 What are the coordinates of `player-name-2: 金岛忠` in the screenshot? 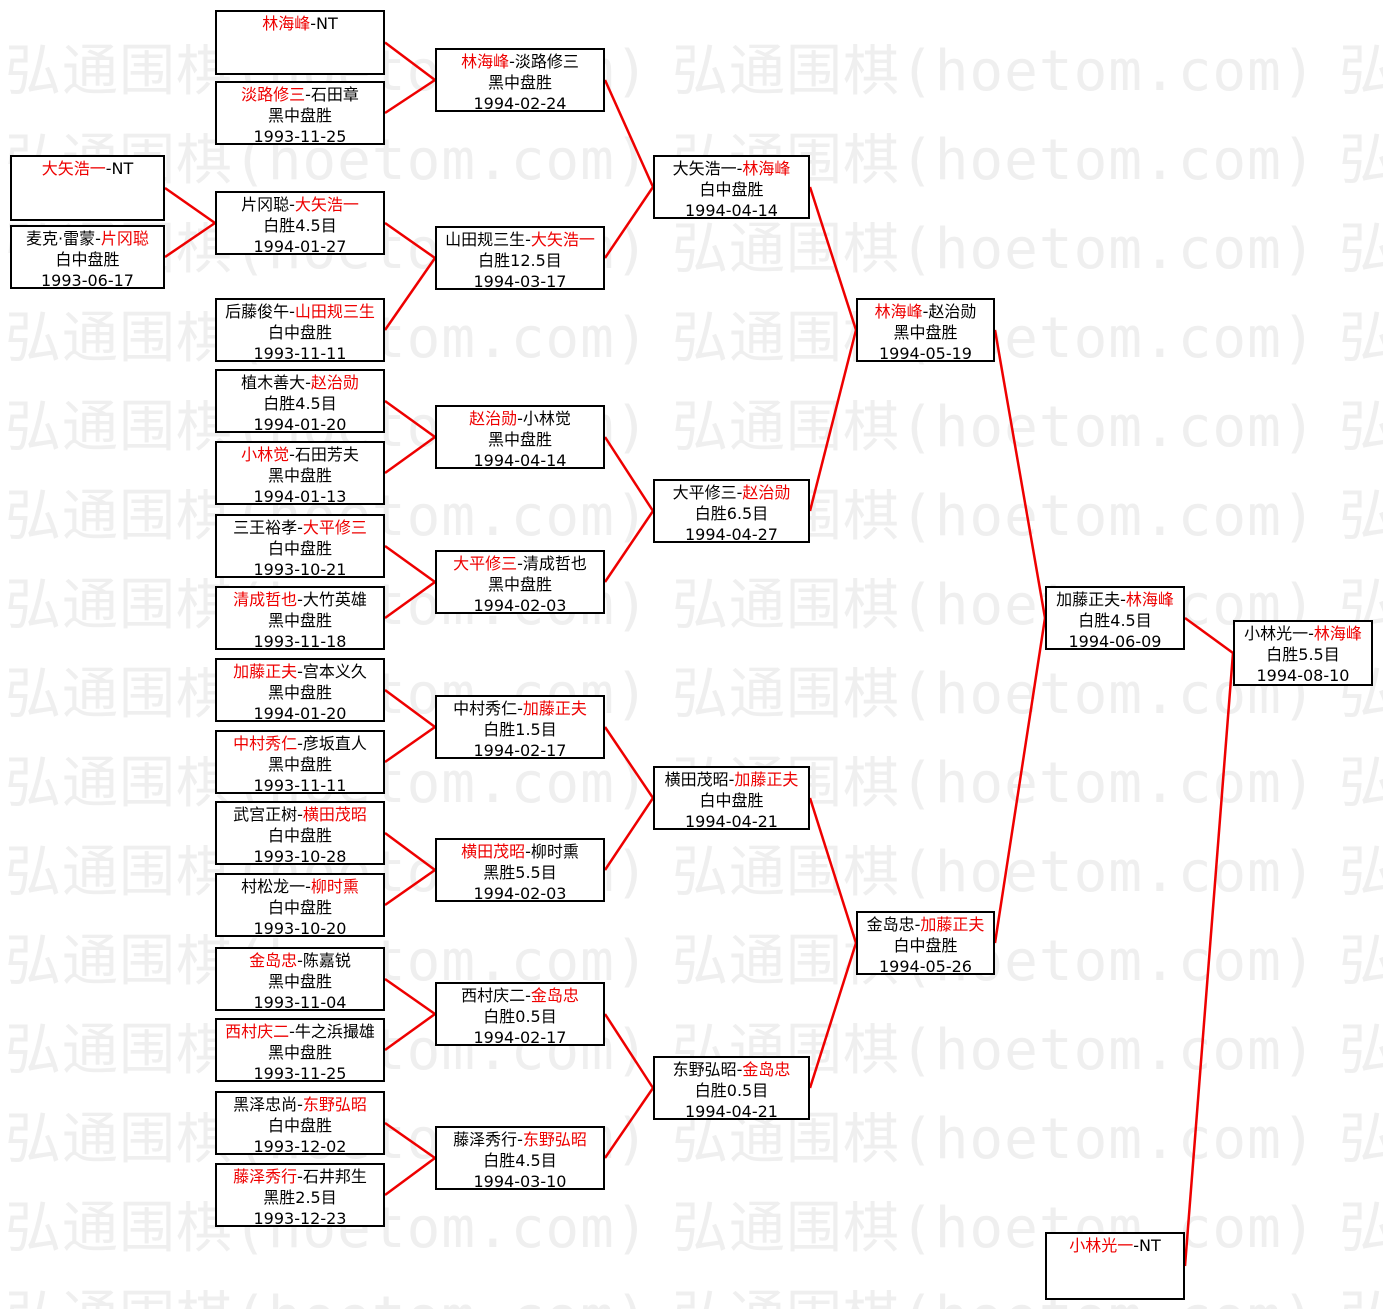 It's located at (554, 995).